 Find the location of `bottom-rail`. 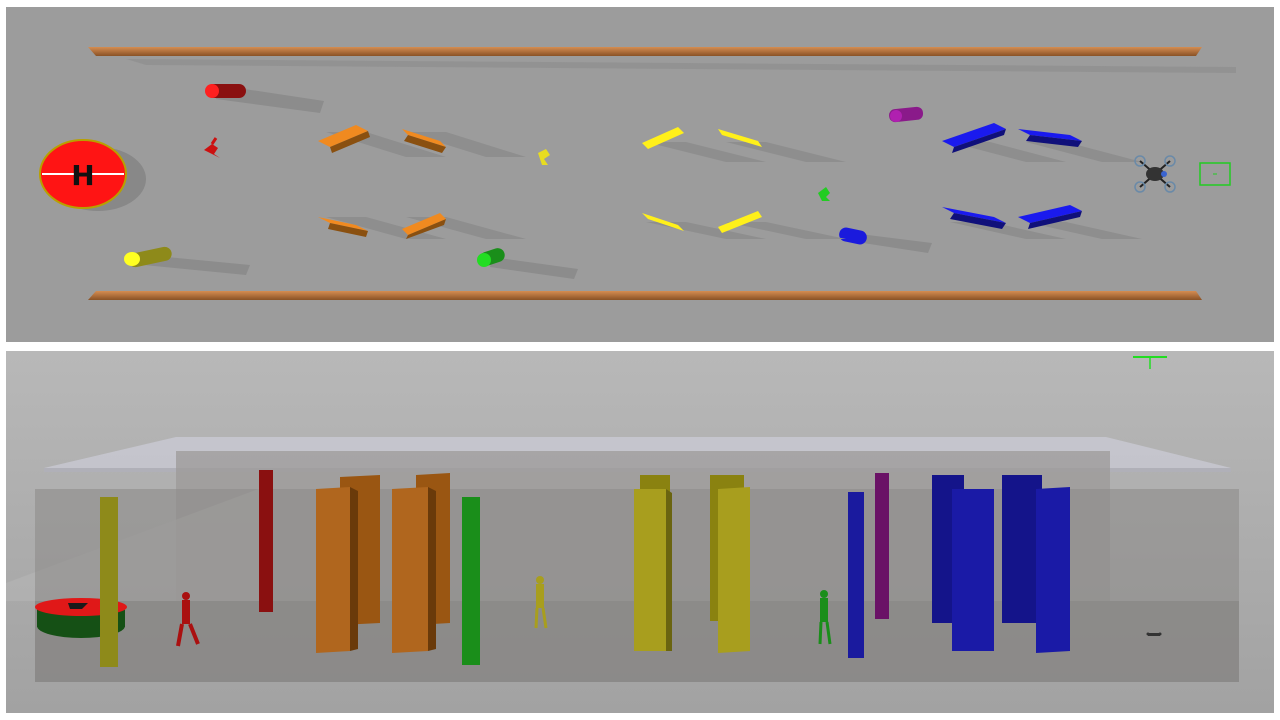

bottom-rail is located at coordinates (645, 295).